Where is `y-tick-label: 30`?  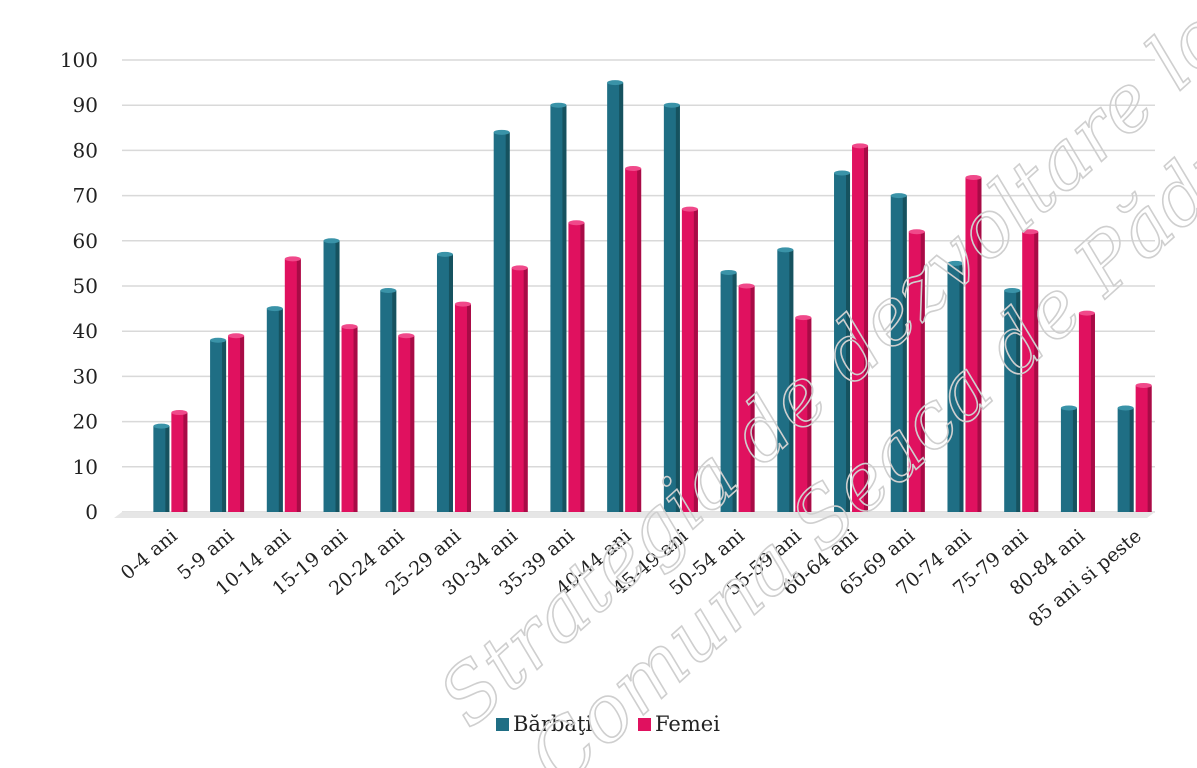 y-tick-label: 30 is located at coordinates (85, 376).